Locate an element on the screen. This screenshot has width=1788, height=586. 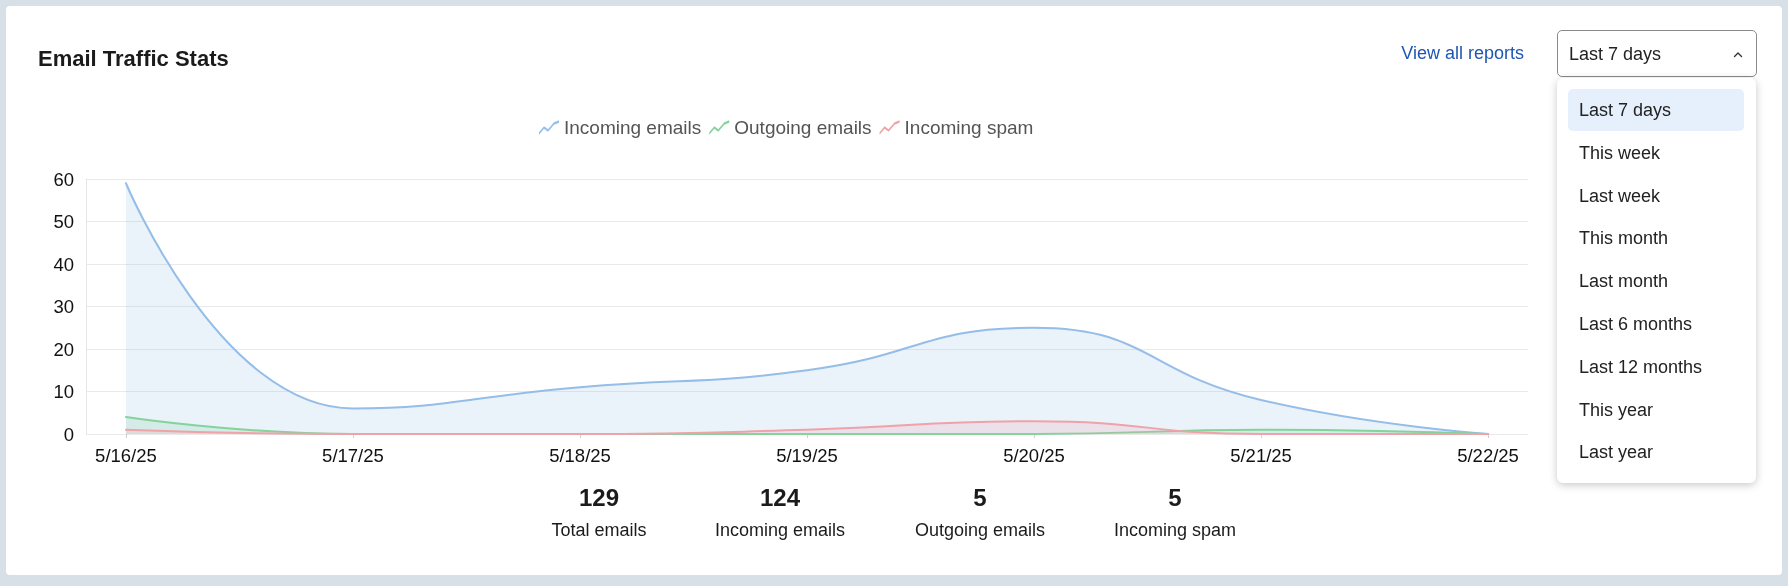
dropdown-menu: Last 7 days This week Last week This month Last month Last 6 months Last 12 months This year Last year is located at coordinates (1656, 280).